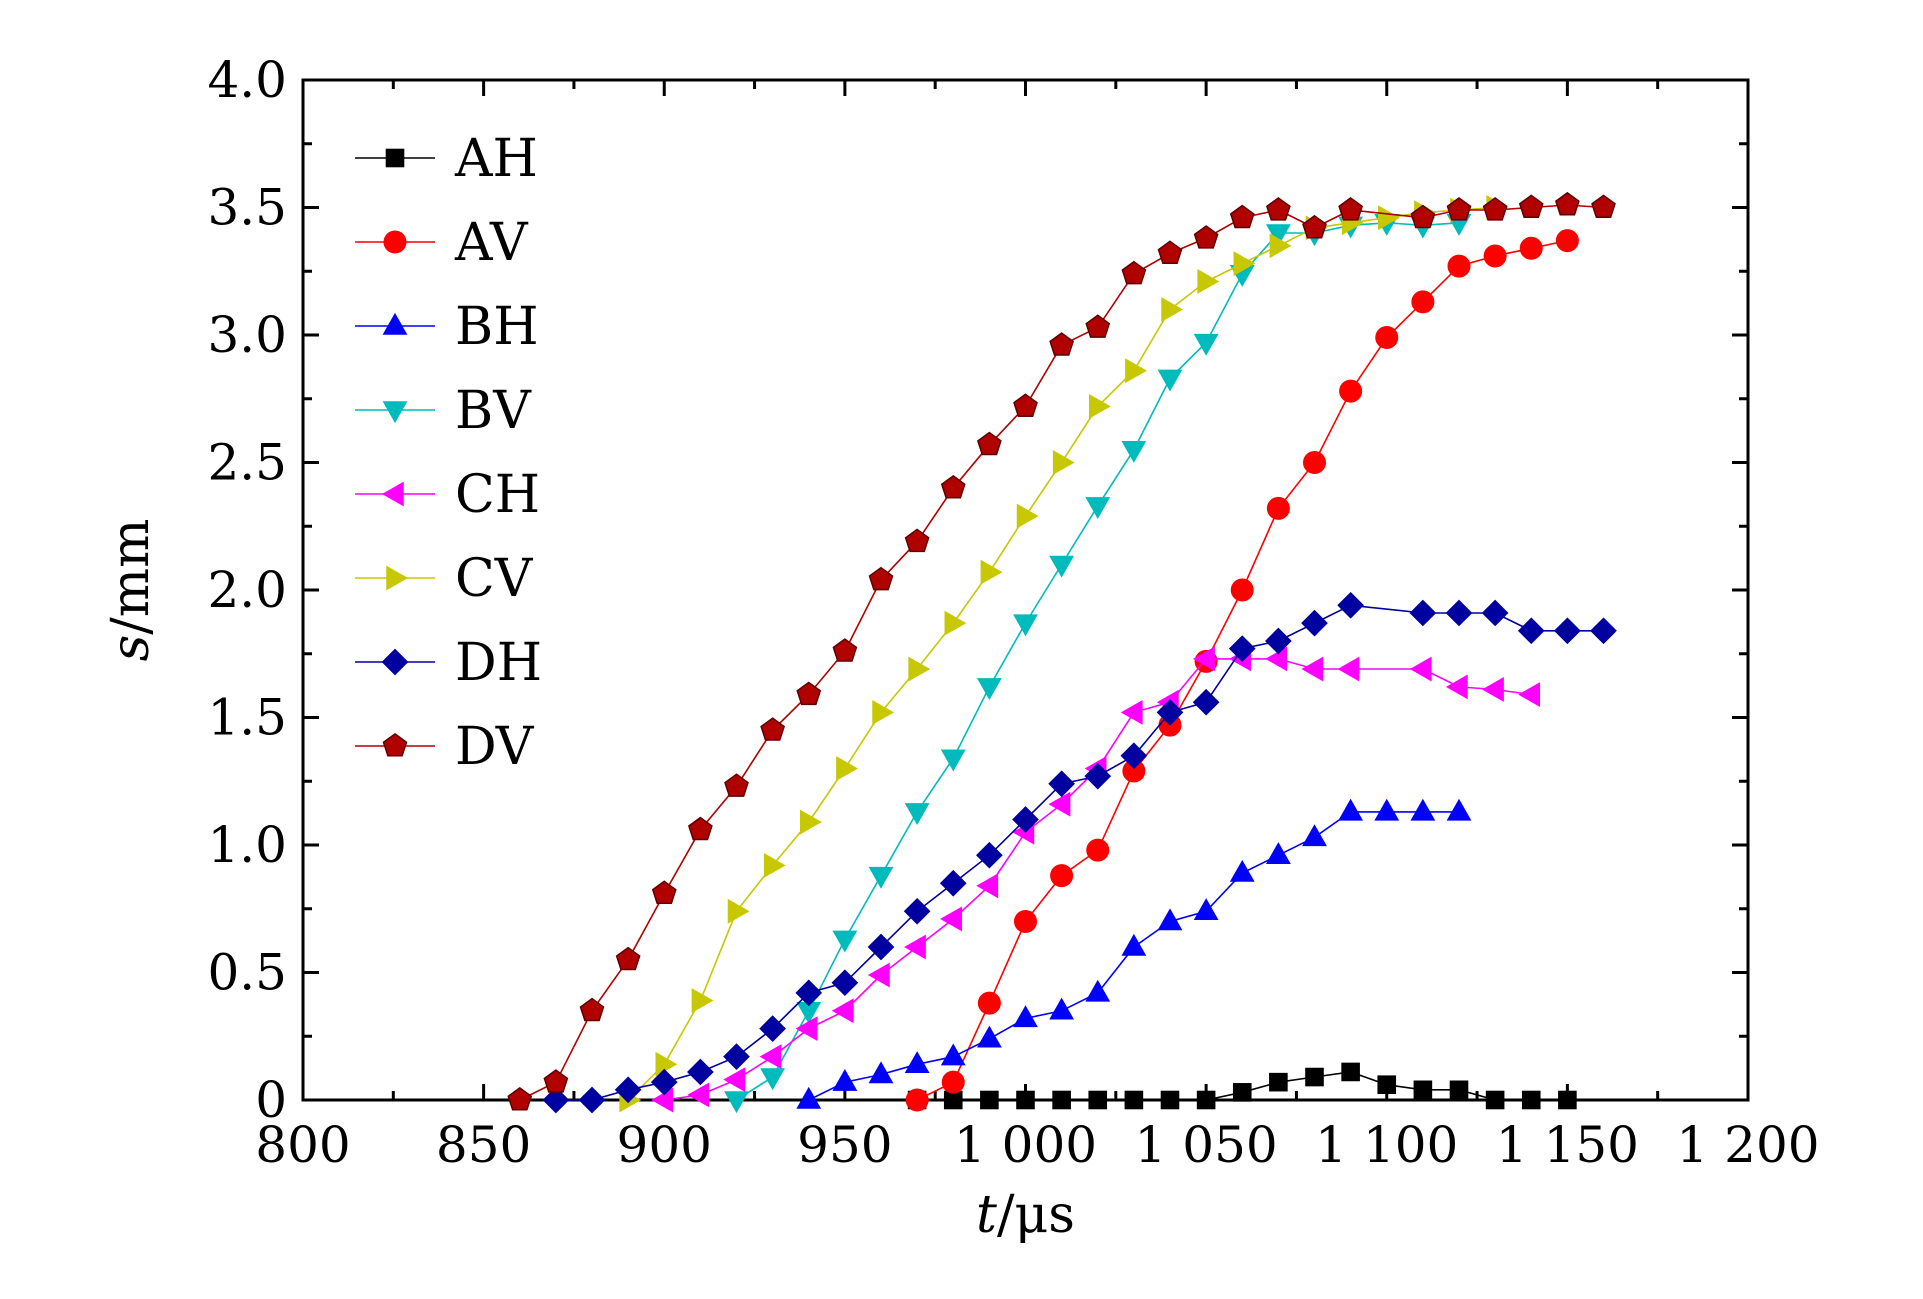  Describe the element at coordinates (1386, 1145) in the screenshot. I see `x-tick-label: 1 100` at that location.